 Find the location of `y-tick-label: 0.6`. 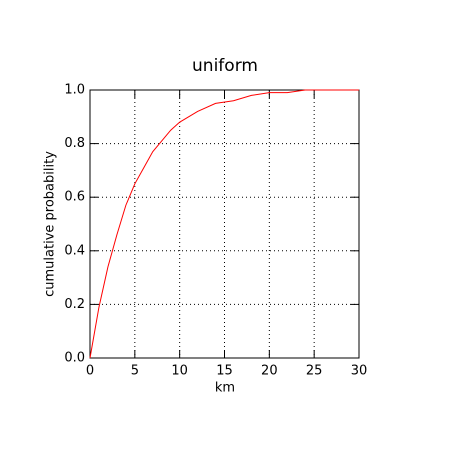

y-tick-label: 0.6 is located at coordinates (74, 197).